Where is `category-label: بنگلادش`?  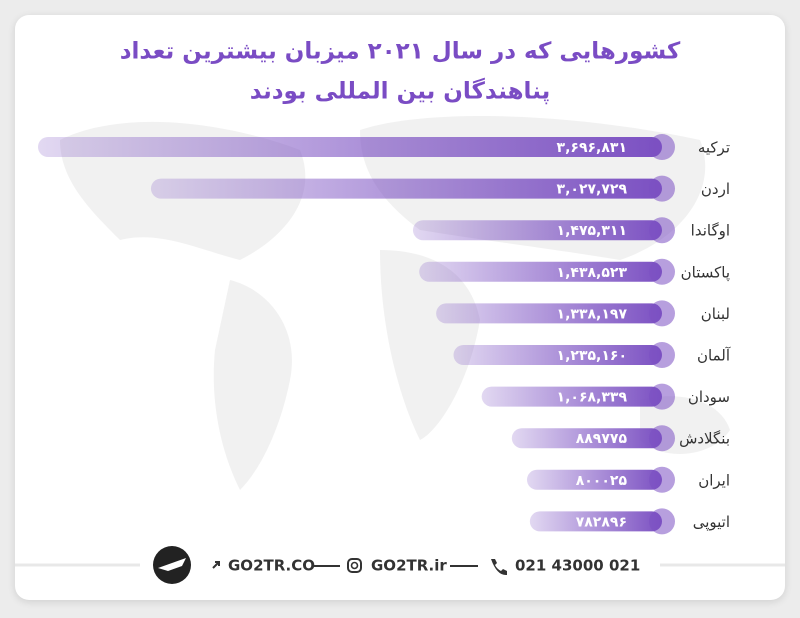
category-label: بنگلادش is located at coordinates (704, 439).